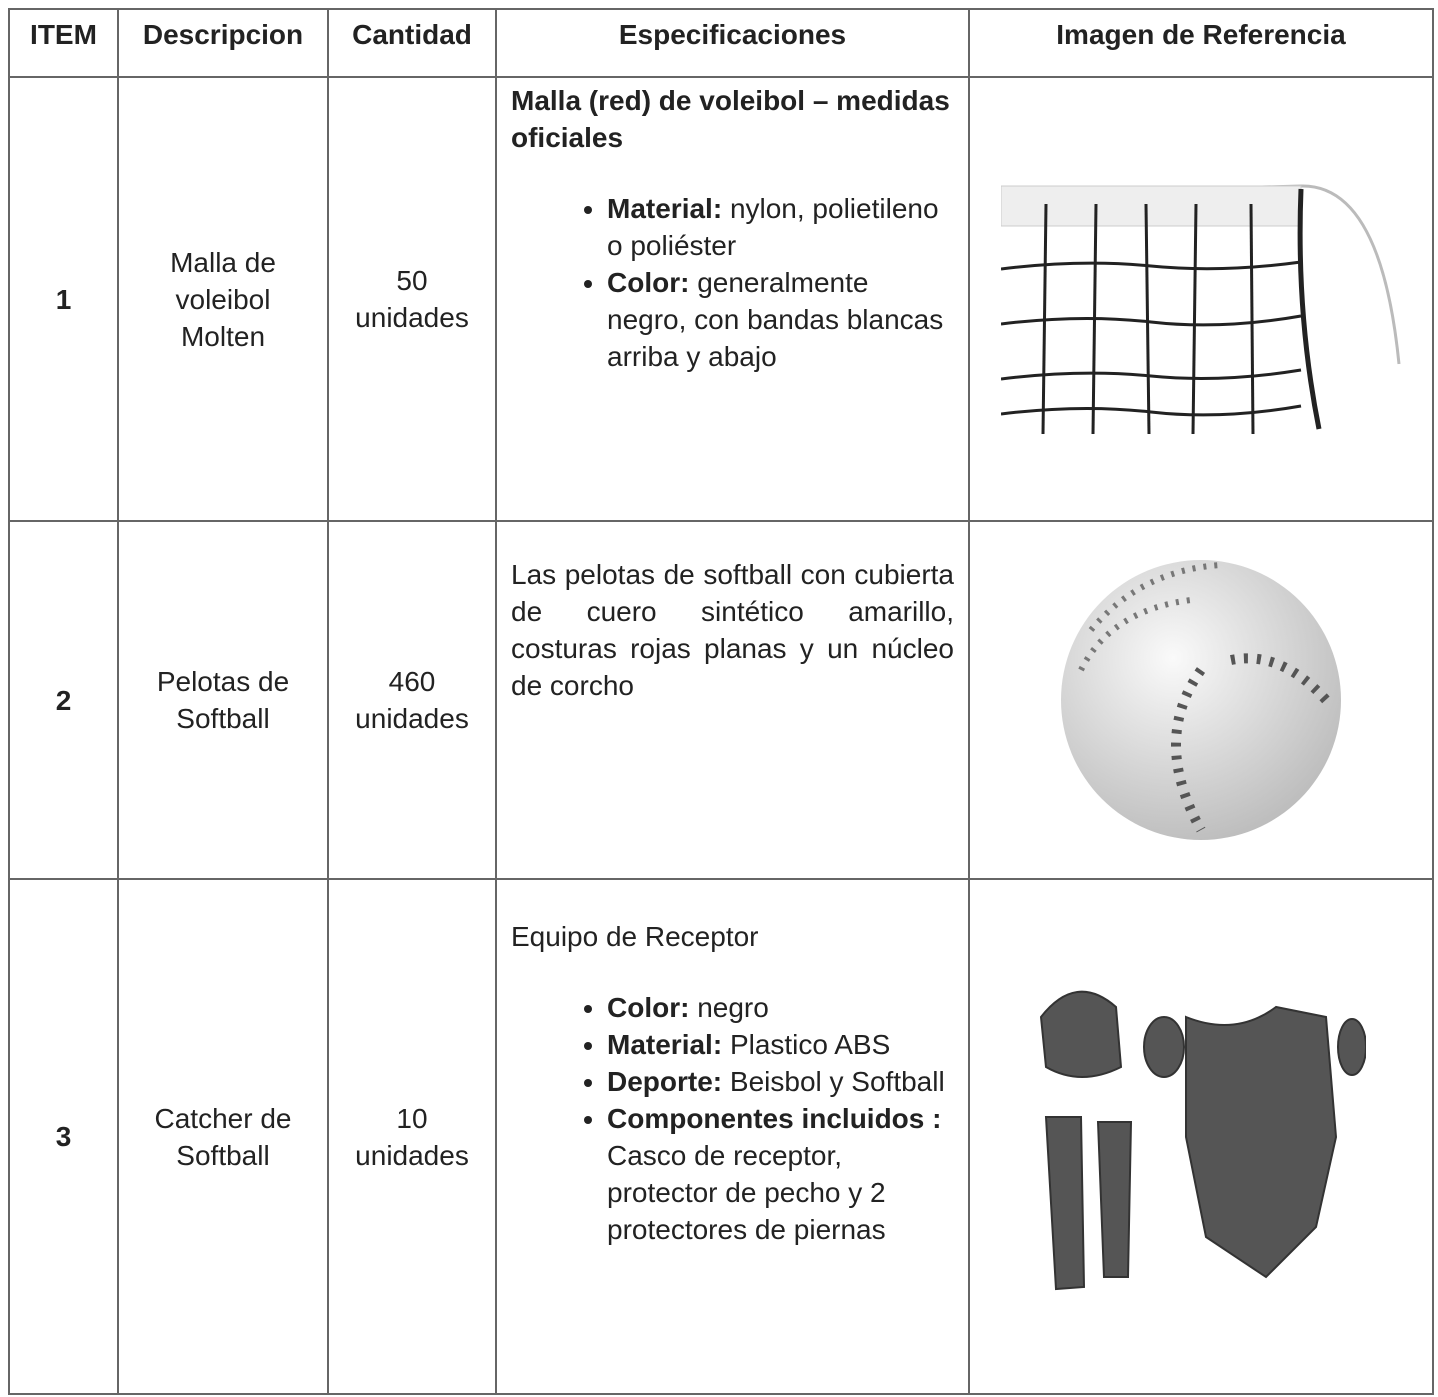  I want to click on spec-intro: Equipo de Receptor, so click(635, 936).